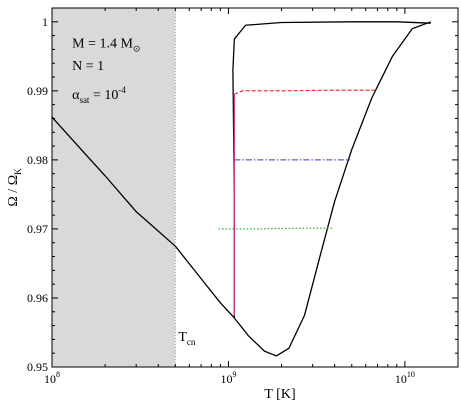  I want to click on y-tick-label: 0.98, so click(37, 160).